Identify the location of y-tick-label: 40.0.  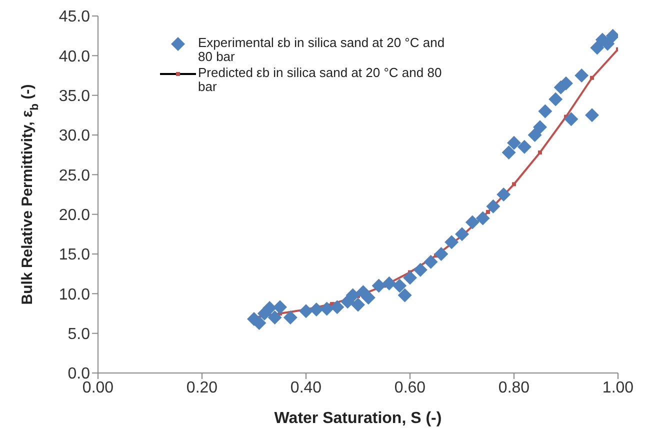
(74, 57).